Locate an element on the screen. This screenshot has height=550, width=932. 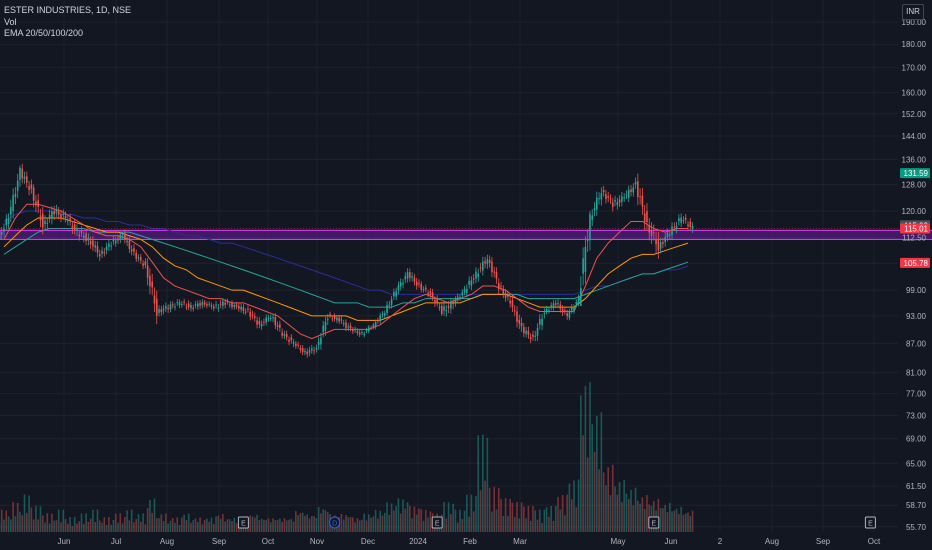
price-axis-tick: 65.00 is located at coordinates (916, 463).